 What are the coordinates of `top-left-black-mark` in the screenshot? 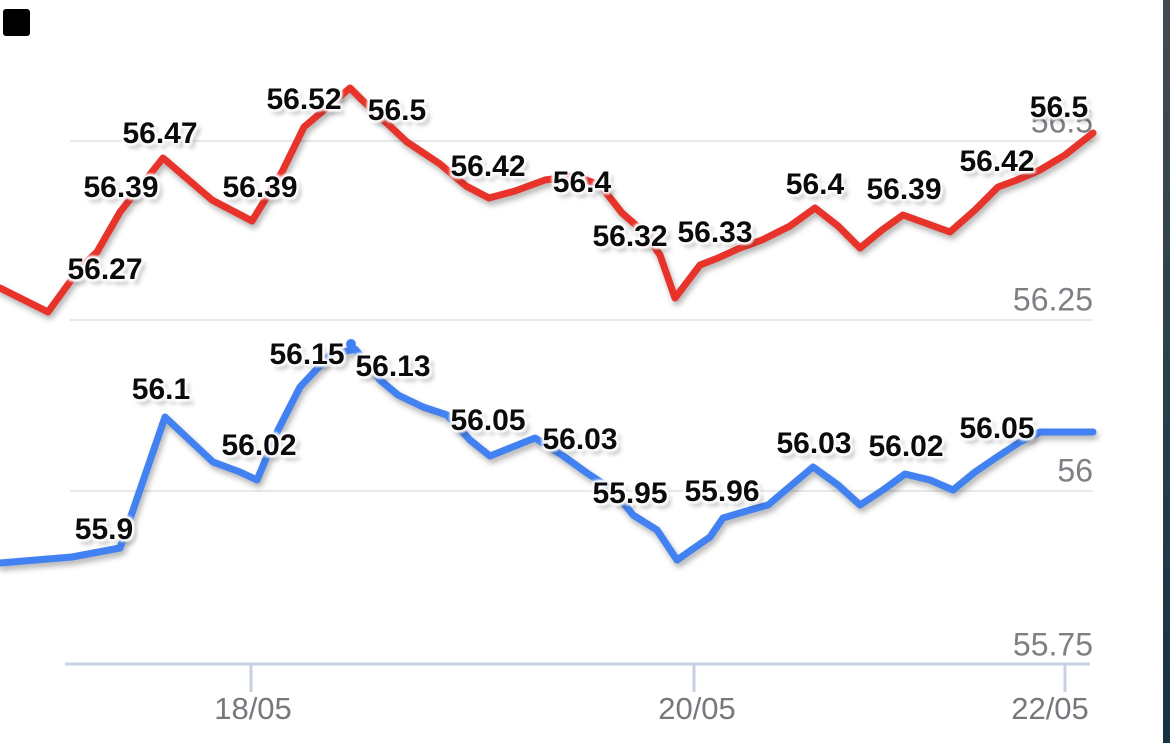 It's located at (16, 22).